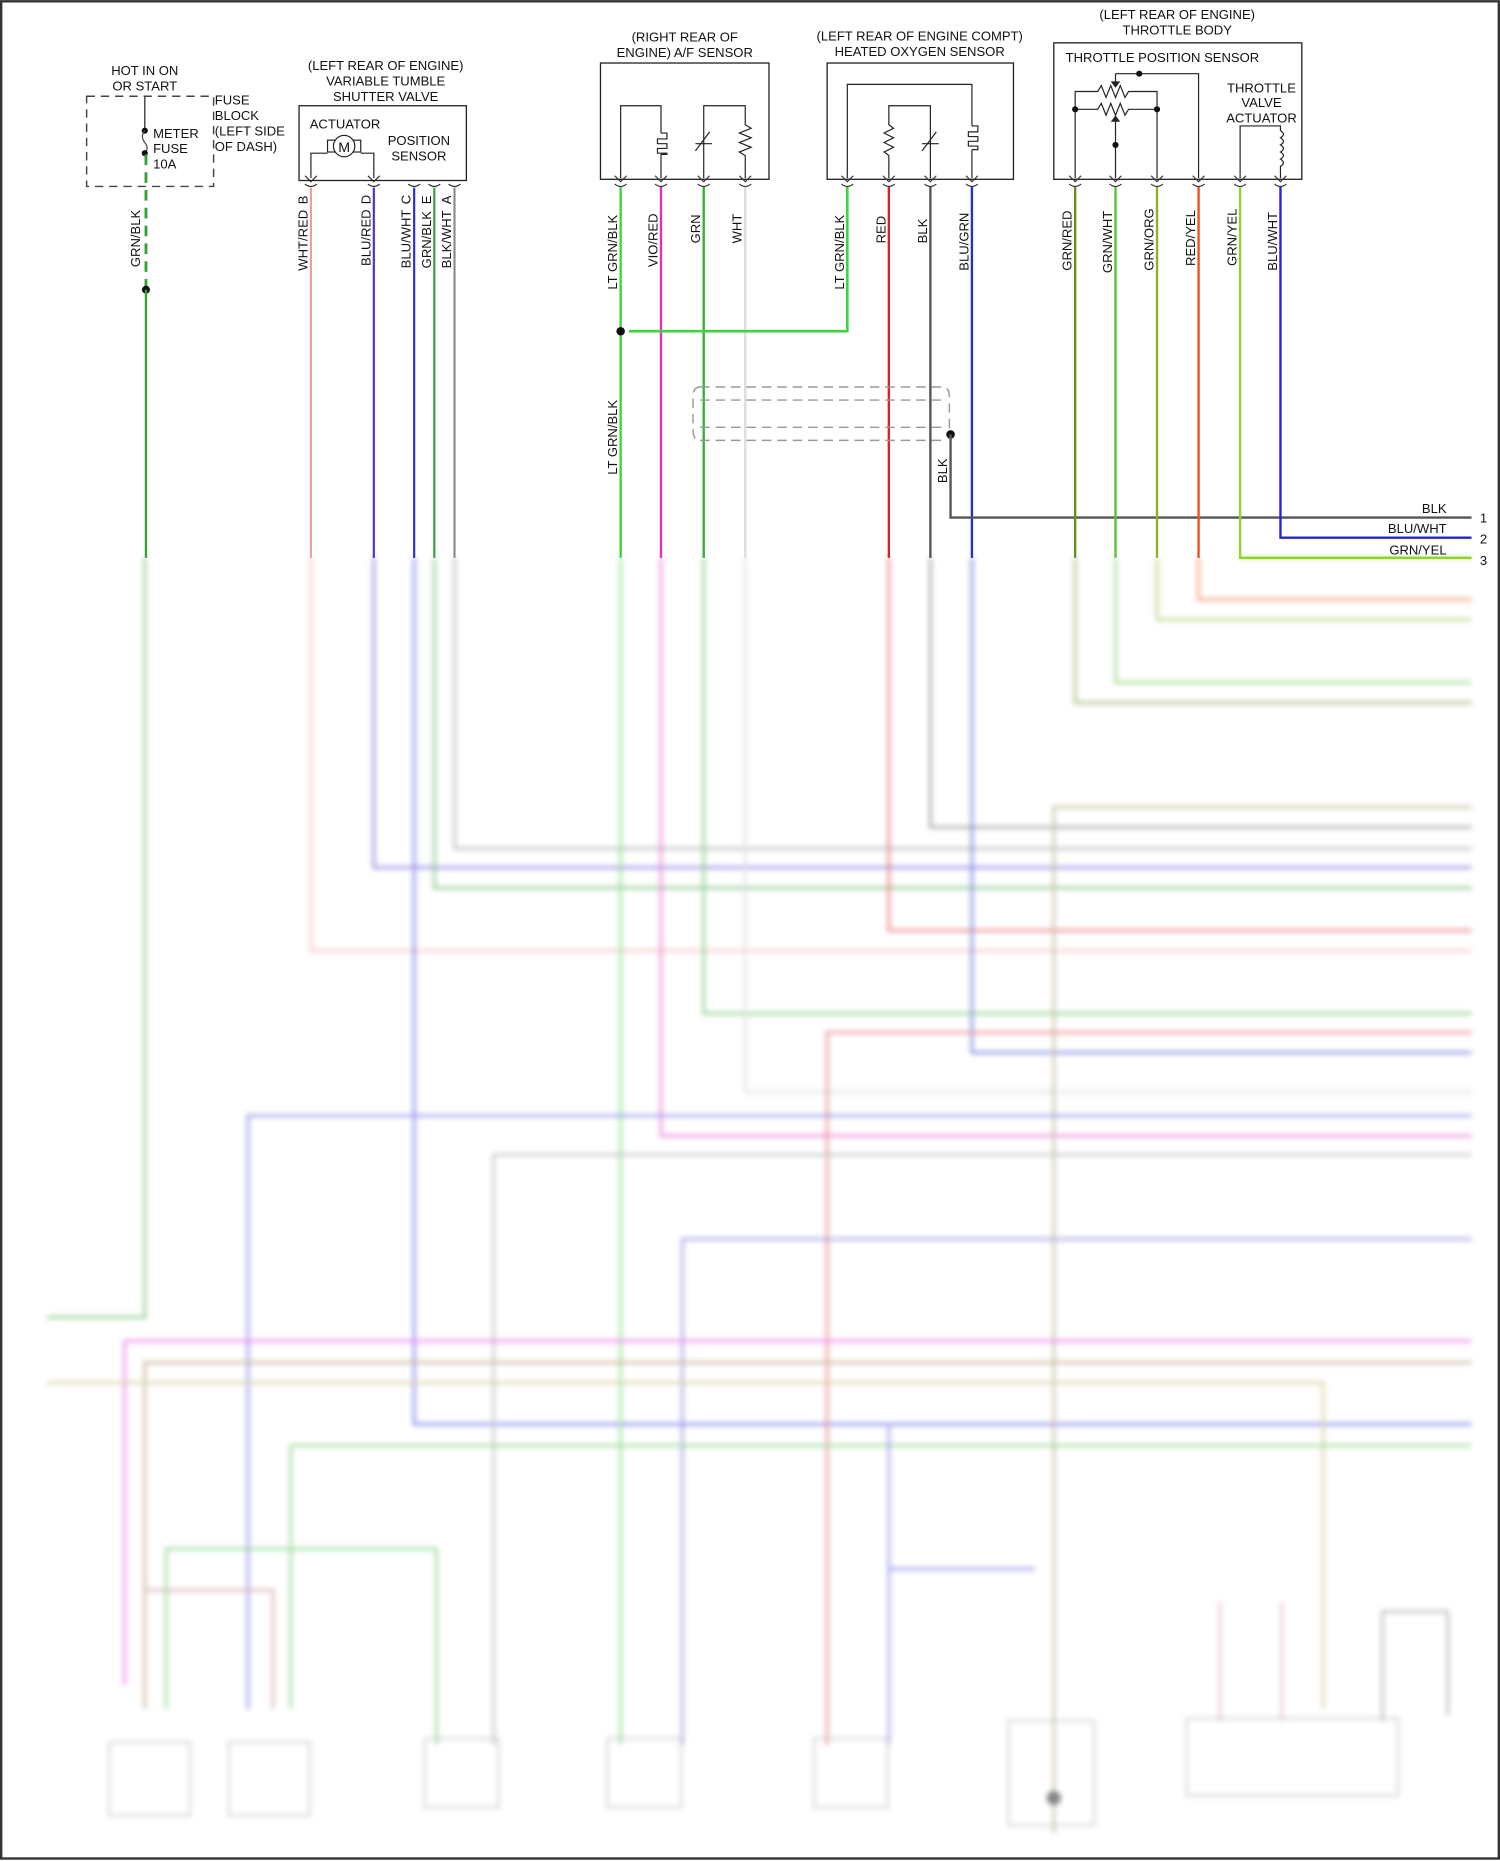  I want to click on pin-number: 3, so click(1483, 560).